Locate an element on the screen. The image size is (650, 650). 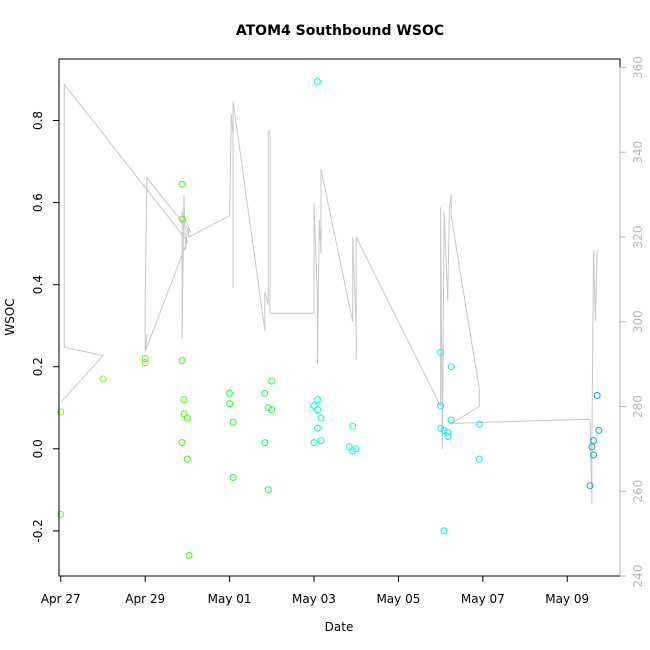
y-tick-label: -0.2 is located at coordinates (38, 530).